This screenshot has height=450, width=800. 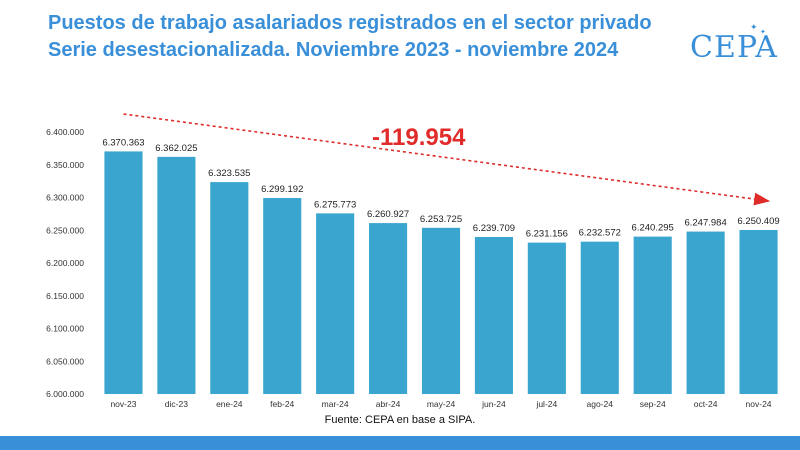 I want to click on cepa-logo: CEPA ✦ ✦ ✦, so click(x=735, y=47).